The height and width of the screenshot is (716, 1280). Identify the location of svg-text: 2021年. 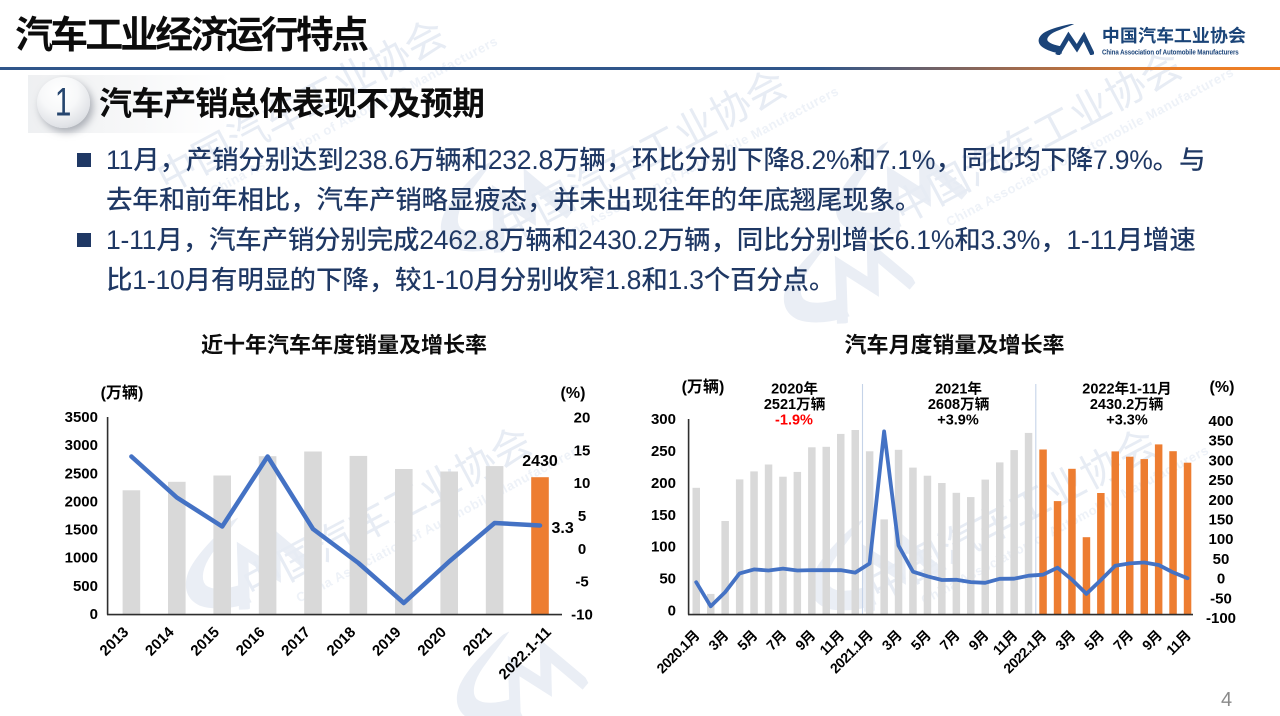
(958, 389).